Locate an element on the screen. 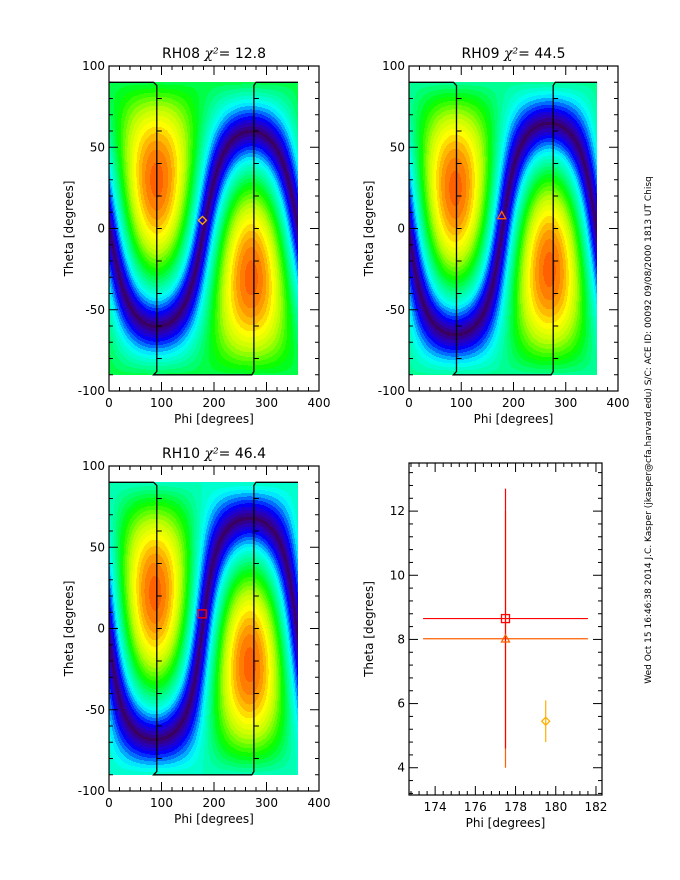  title-chi2-value: 44.5 is located at coordinates (549, 54).